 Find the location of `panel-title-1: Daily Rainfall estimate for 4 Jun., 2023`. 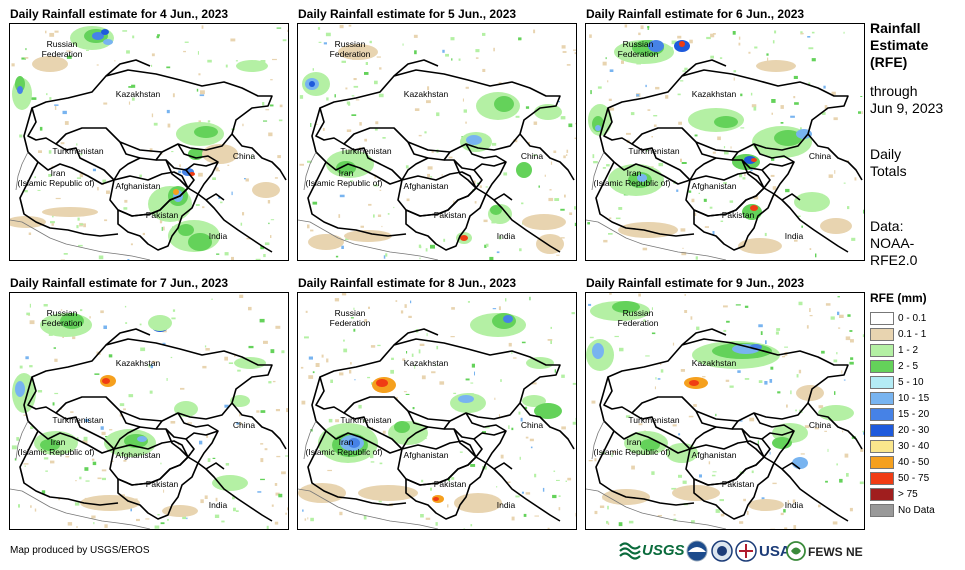

panel-title-1: Daily Rainfall estimate for 4 Jun., 2023 is located at coordinates (119, 14).